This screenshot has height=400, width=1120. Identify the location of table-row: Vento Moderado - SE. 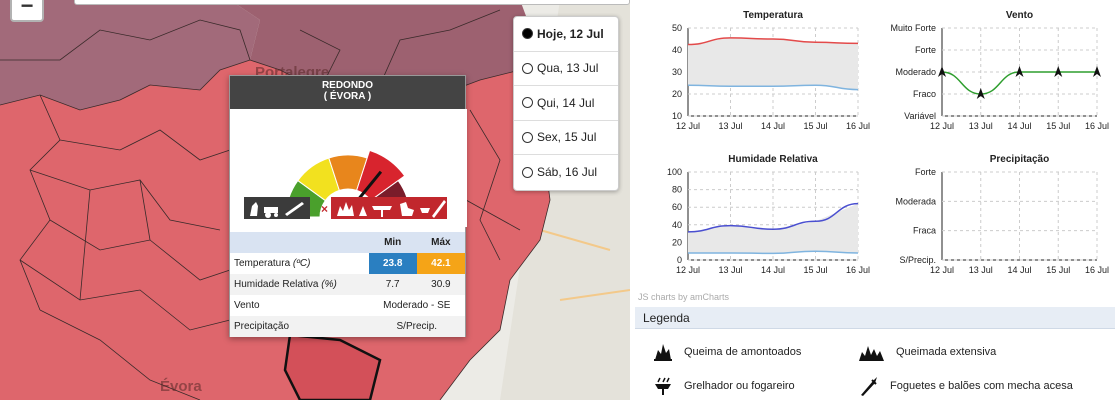
(347, 305).